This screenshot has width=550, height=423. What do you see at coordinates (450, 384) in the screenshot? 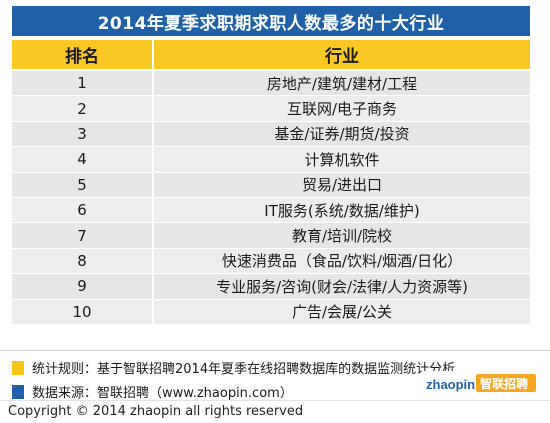
I see `logo-sub-text: zhaopin` at bounding box center [450, 384].